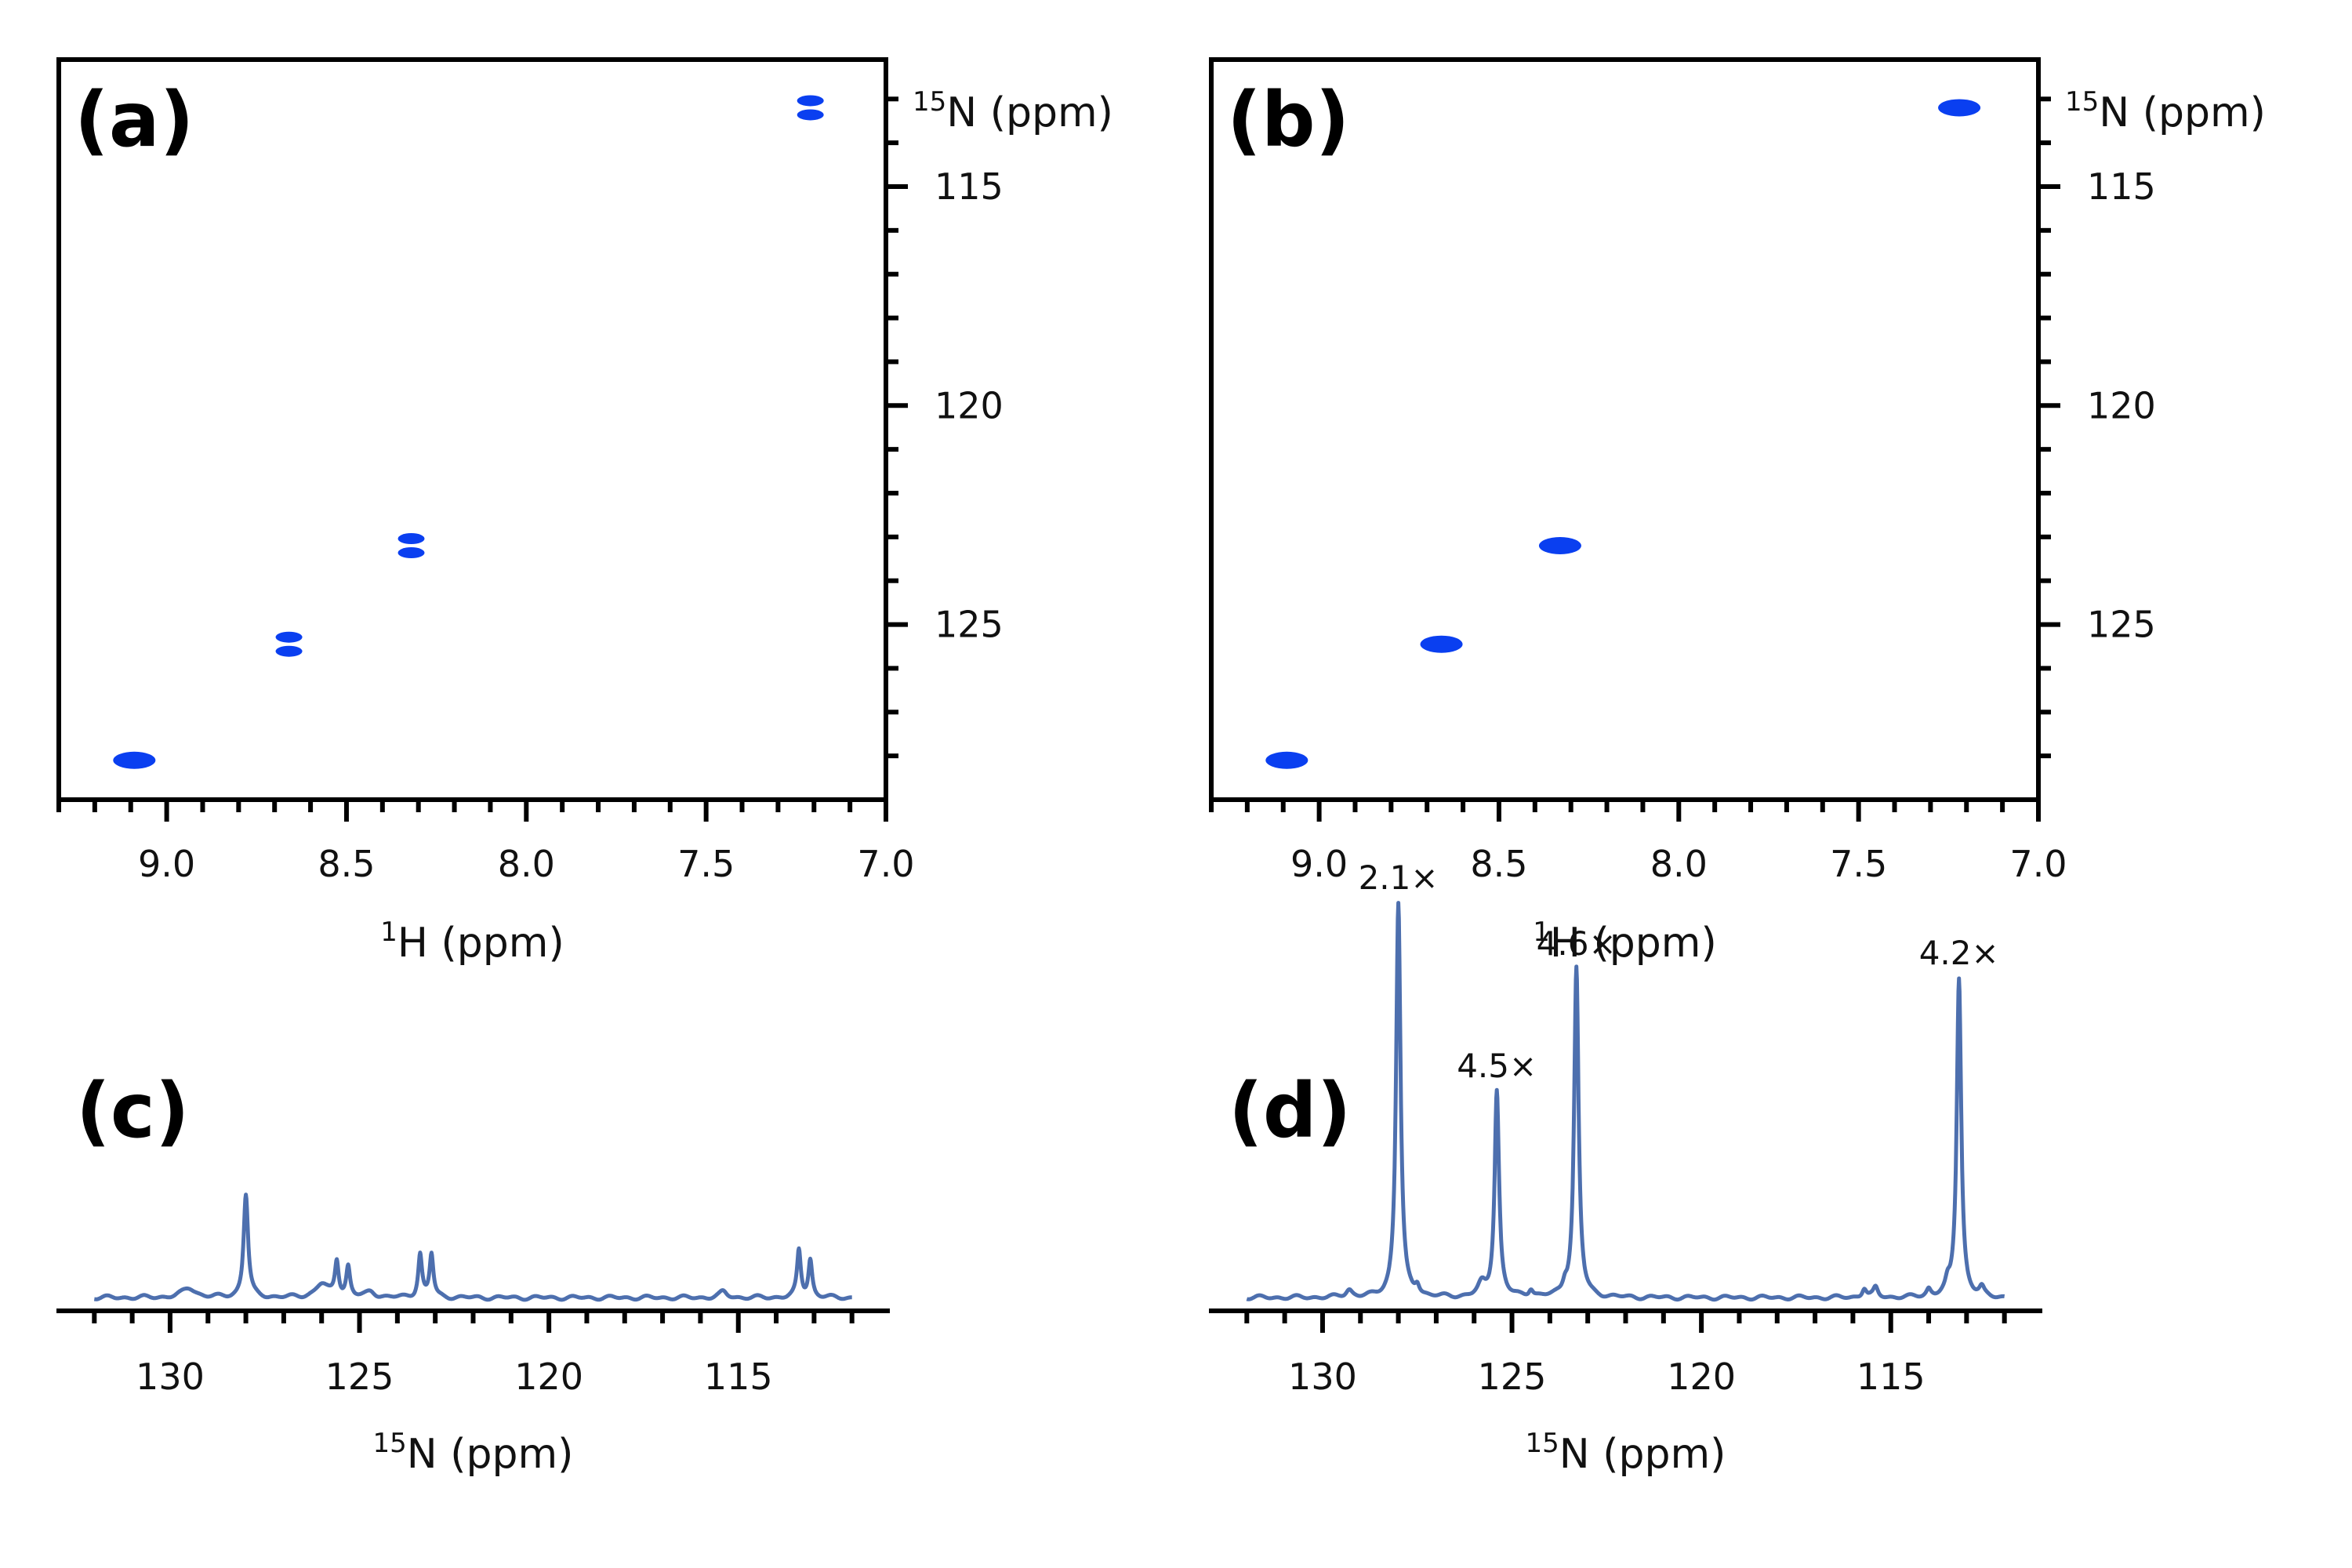  I want to click on x-tick-label-d: 120, so click(1701, 1377).